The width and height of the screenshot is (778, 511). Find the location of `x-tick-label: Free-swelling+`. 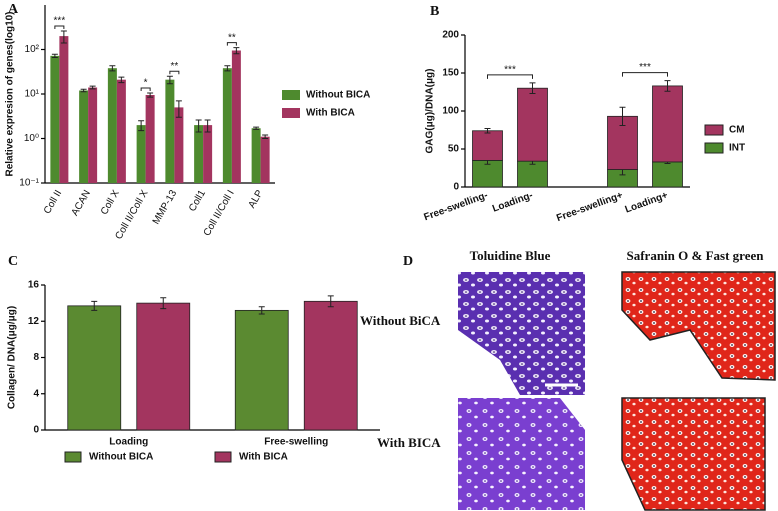

x-tick-label: Free-swelling+ is located at coordinates (589, 207).